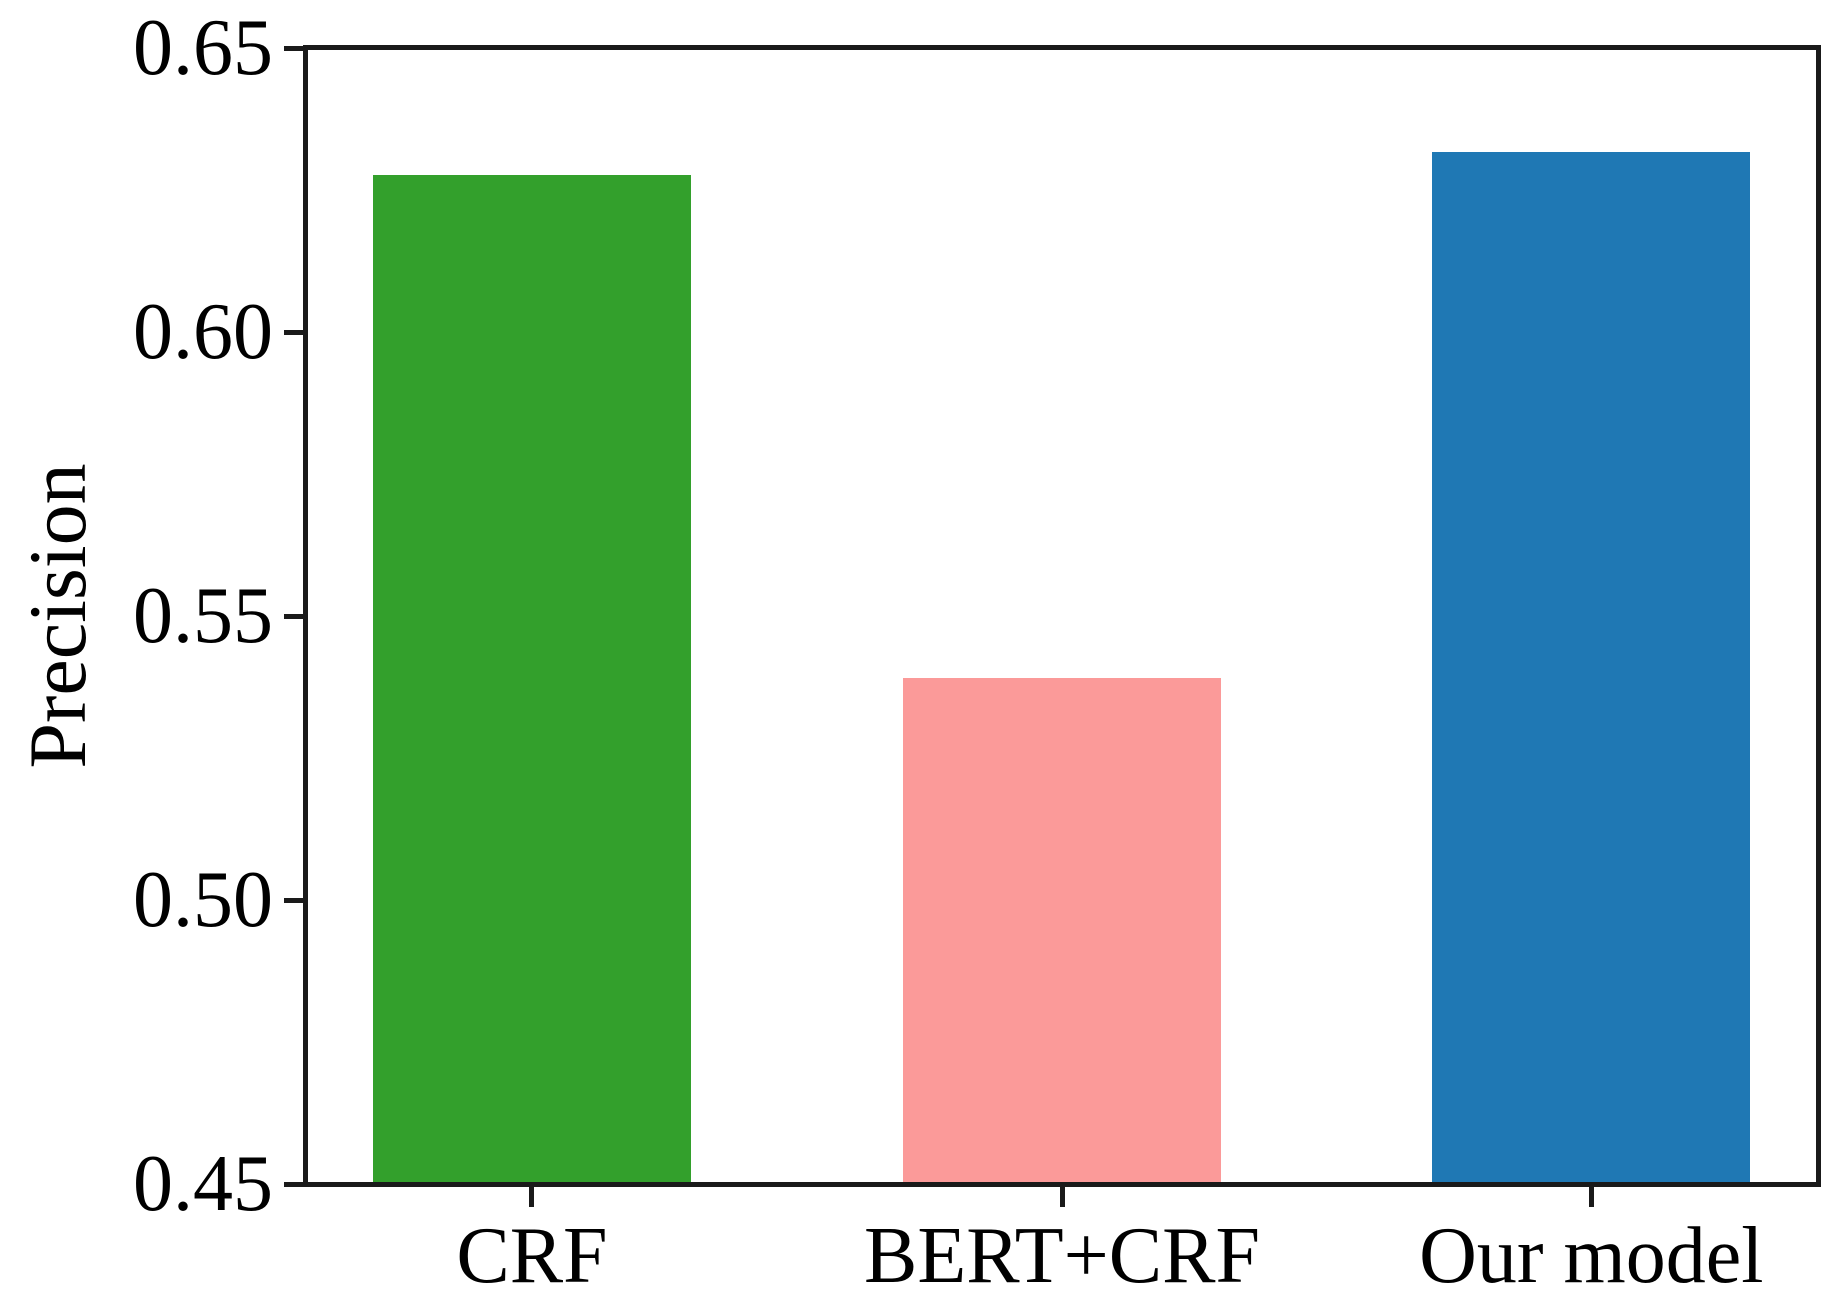 The image size is (1840, 1306). Describe the element at coordinates (1062, 1256) in the screenshot. I see `x-tick-label-bert-crf: BERT+CRF` at that location.